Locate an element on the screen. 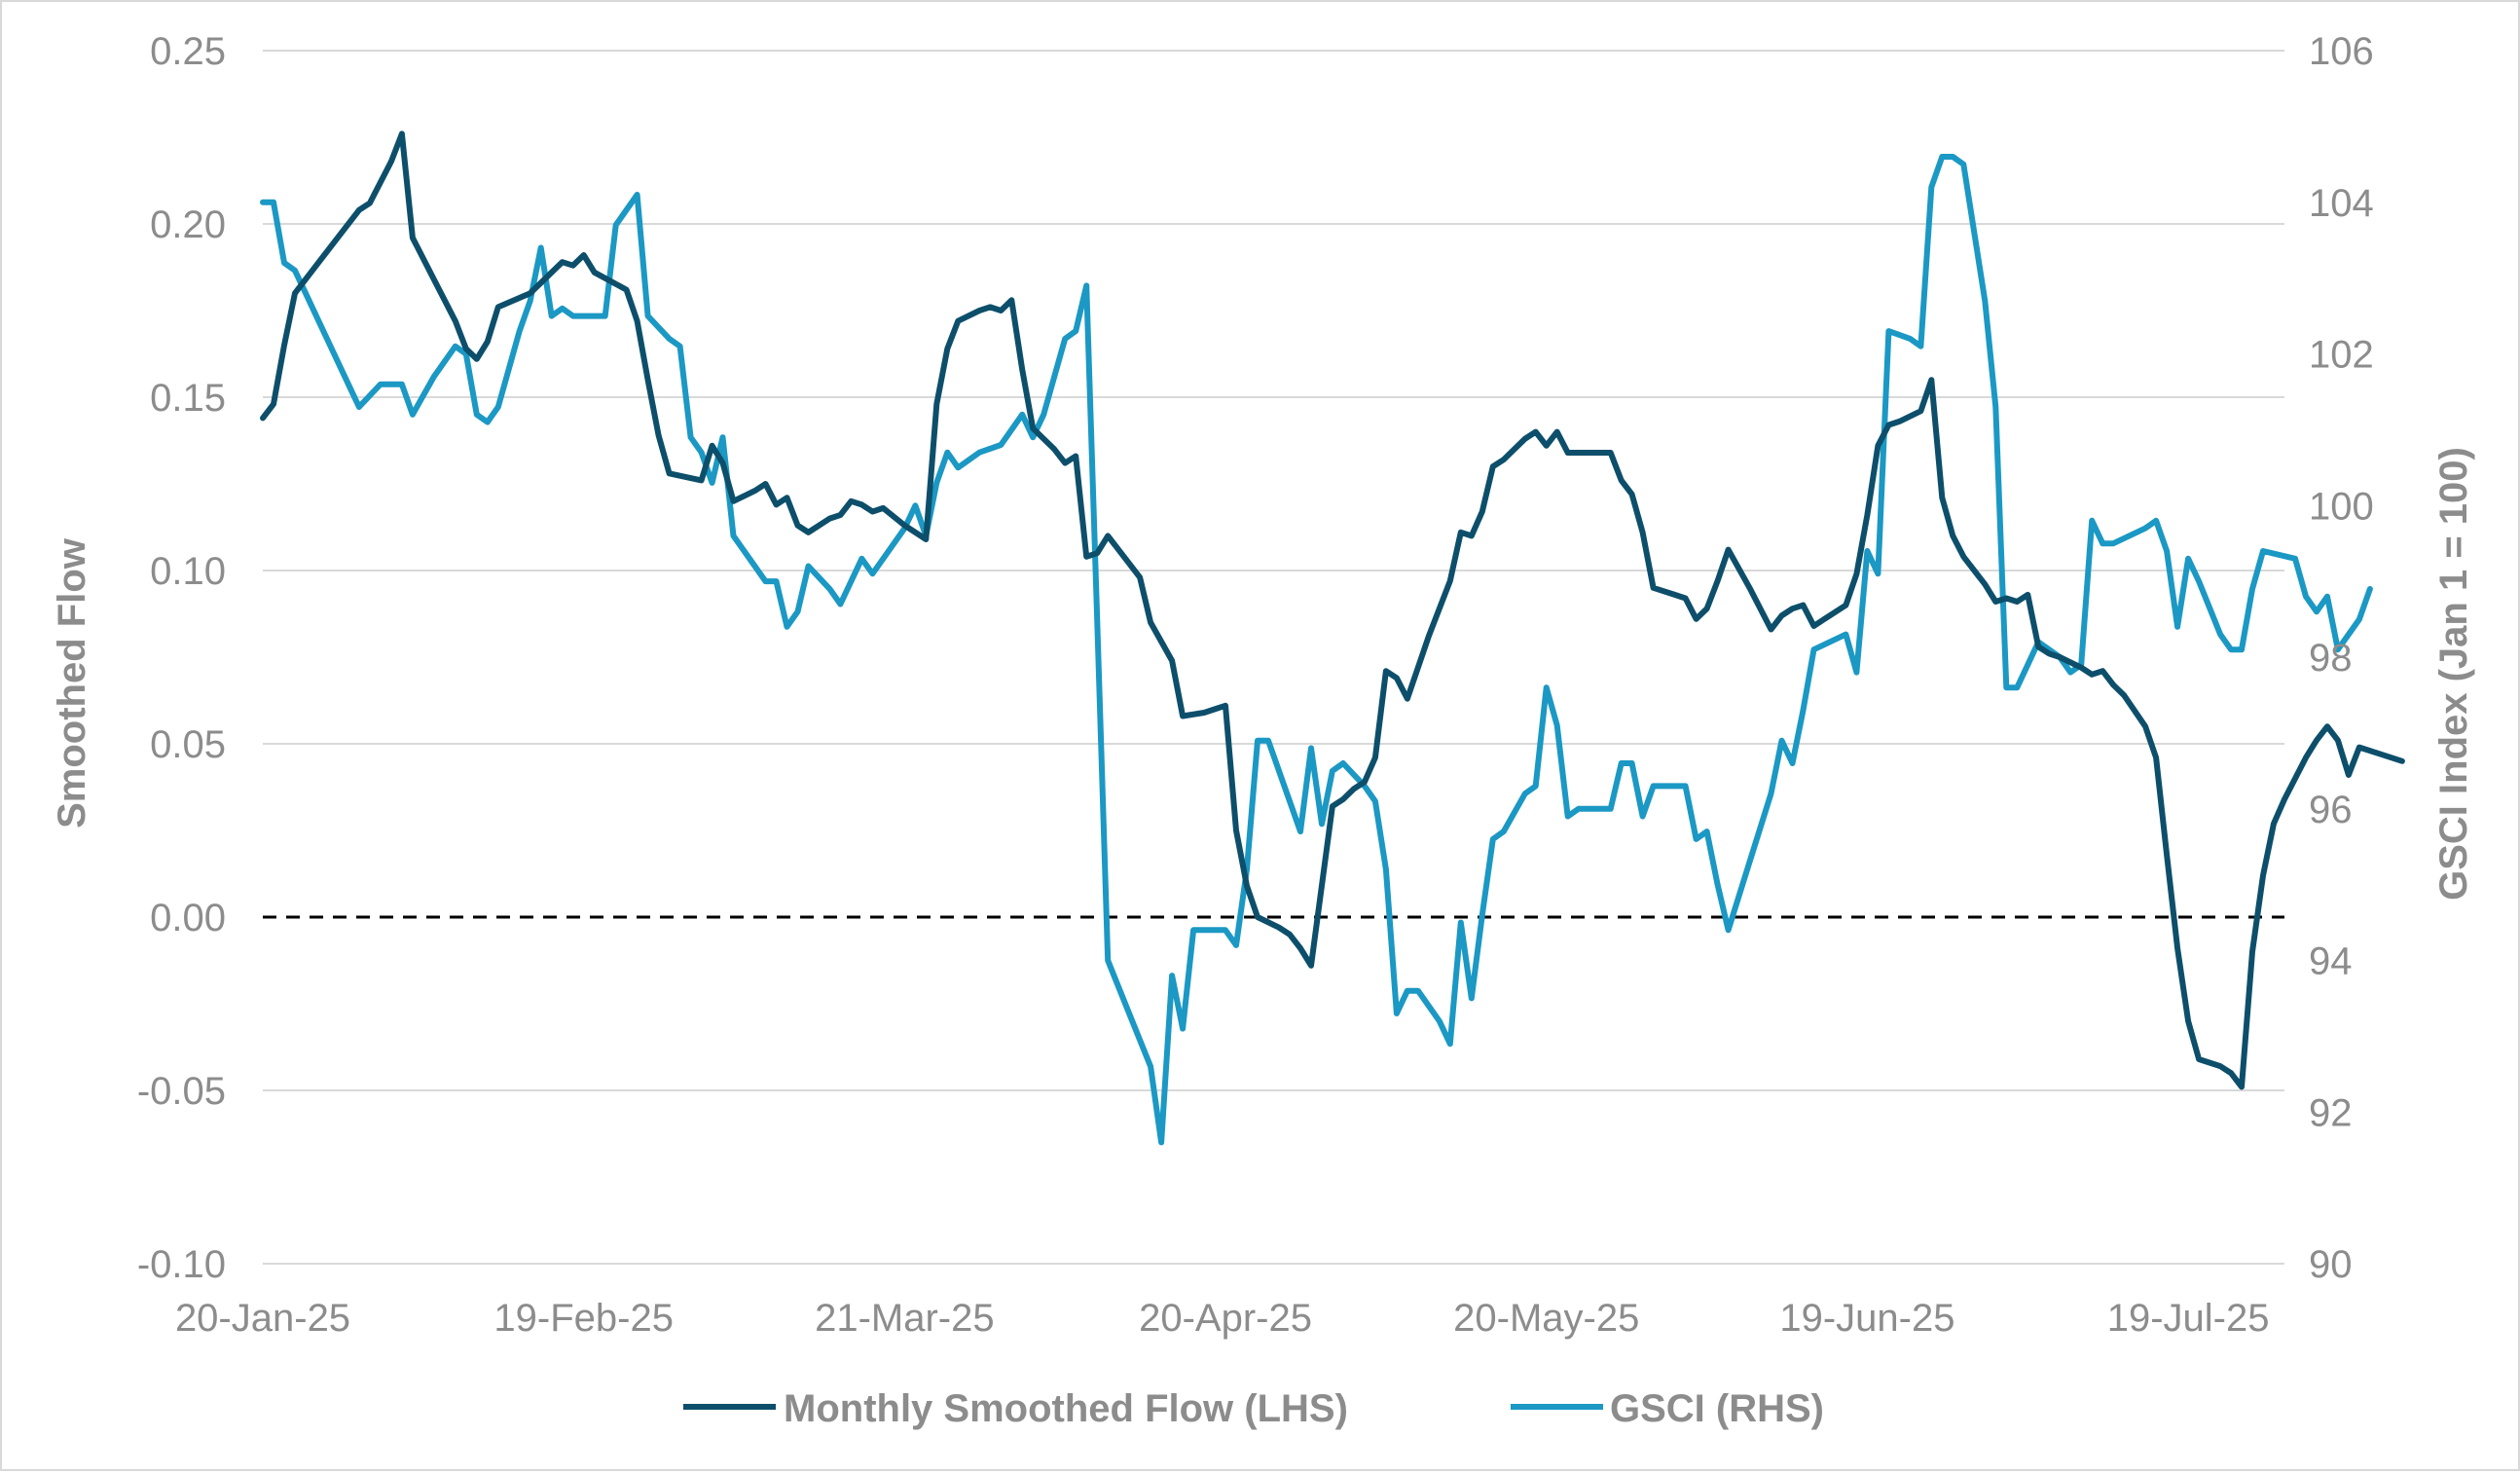  x-tick-label: 19-Jul-25 is located at coordinates (2188, 1318).